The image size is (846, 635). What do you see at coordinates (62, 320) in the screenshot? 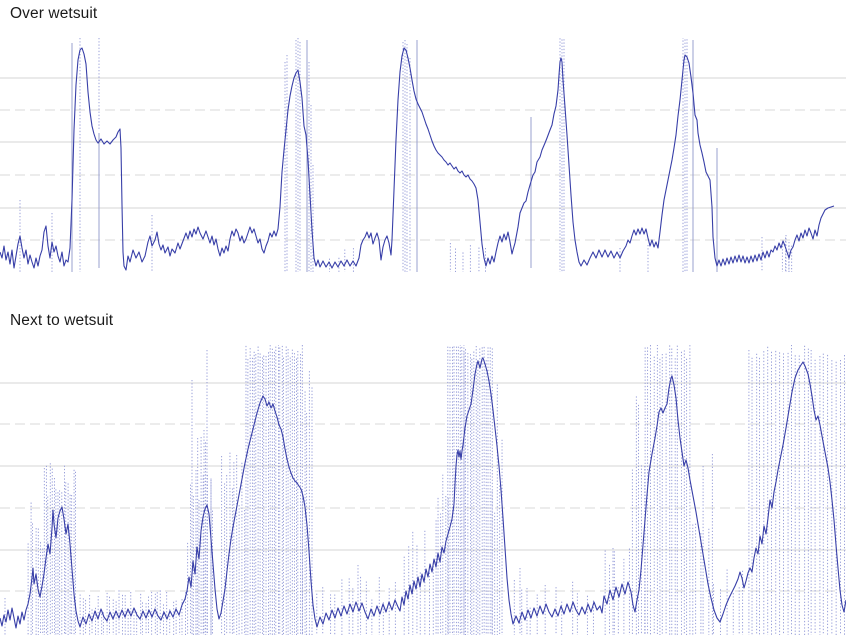
I see `chart-title-next-to-wetsuit: Next to wetsuit` at bounding box center [62, 320].